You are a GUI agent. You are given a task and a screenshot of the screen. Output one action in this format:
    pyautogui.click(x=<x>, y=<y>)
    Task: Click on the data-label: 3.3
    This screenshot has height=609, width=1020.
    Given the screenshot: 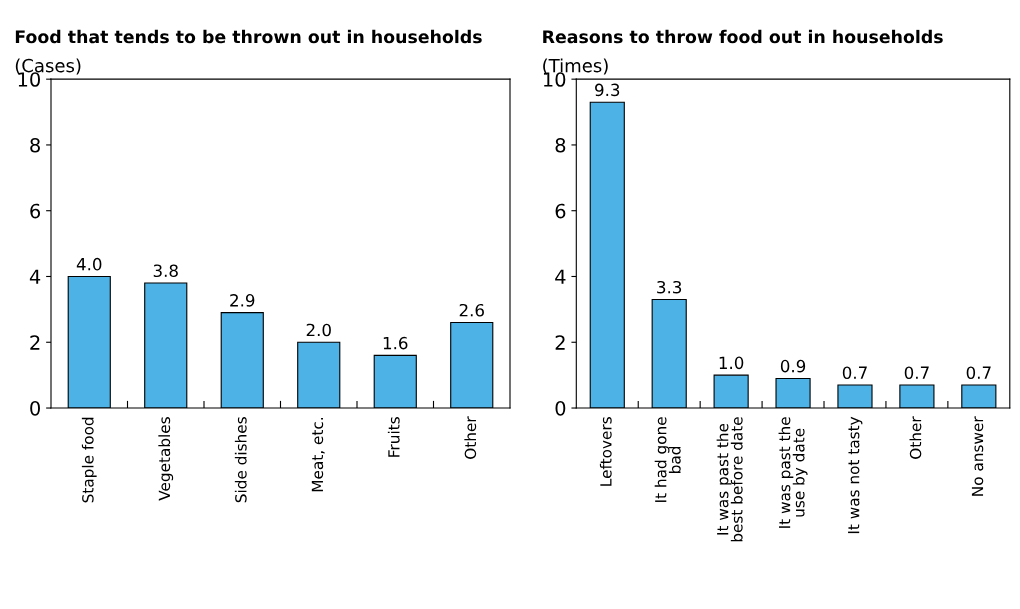 What is the action you would take?
    pyautogui.click(x=669, y=287)
    